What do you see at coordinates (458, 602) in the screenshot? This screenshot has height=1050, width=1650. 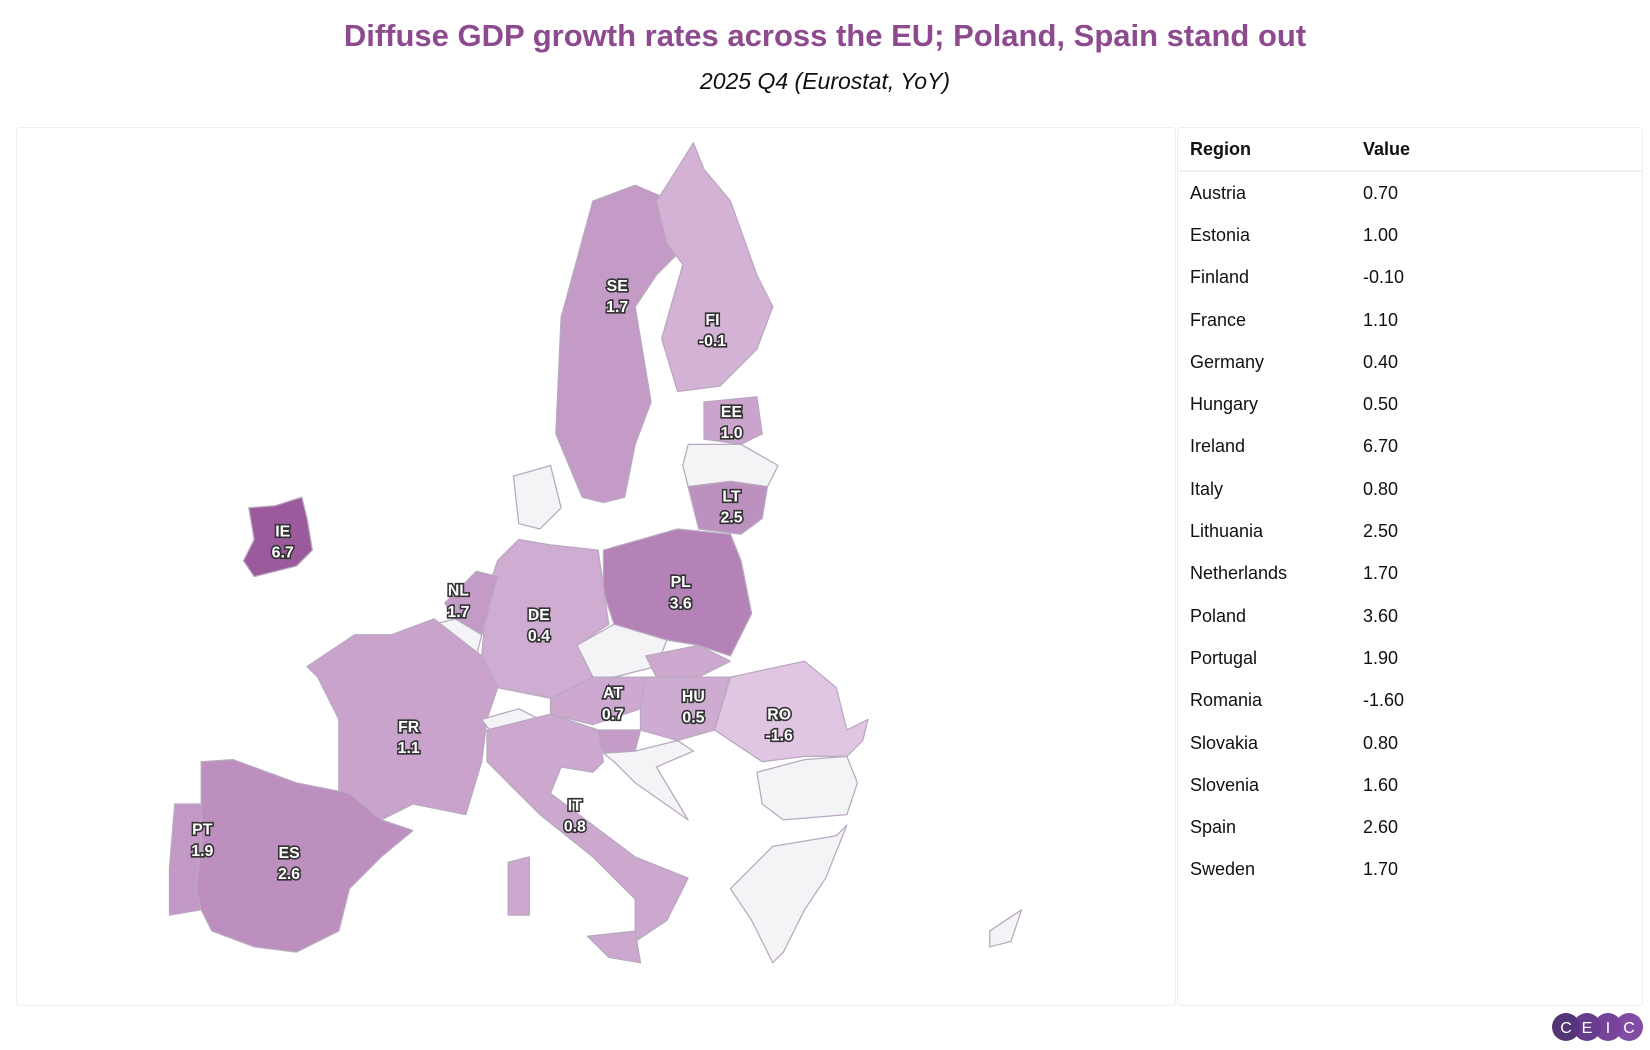 I see `map-label-nl: NL 1.7` at bounding box center [458, 602].